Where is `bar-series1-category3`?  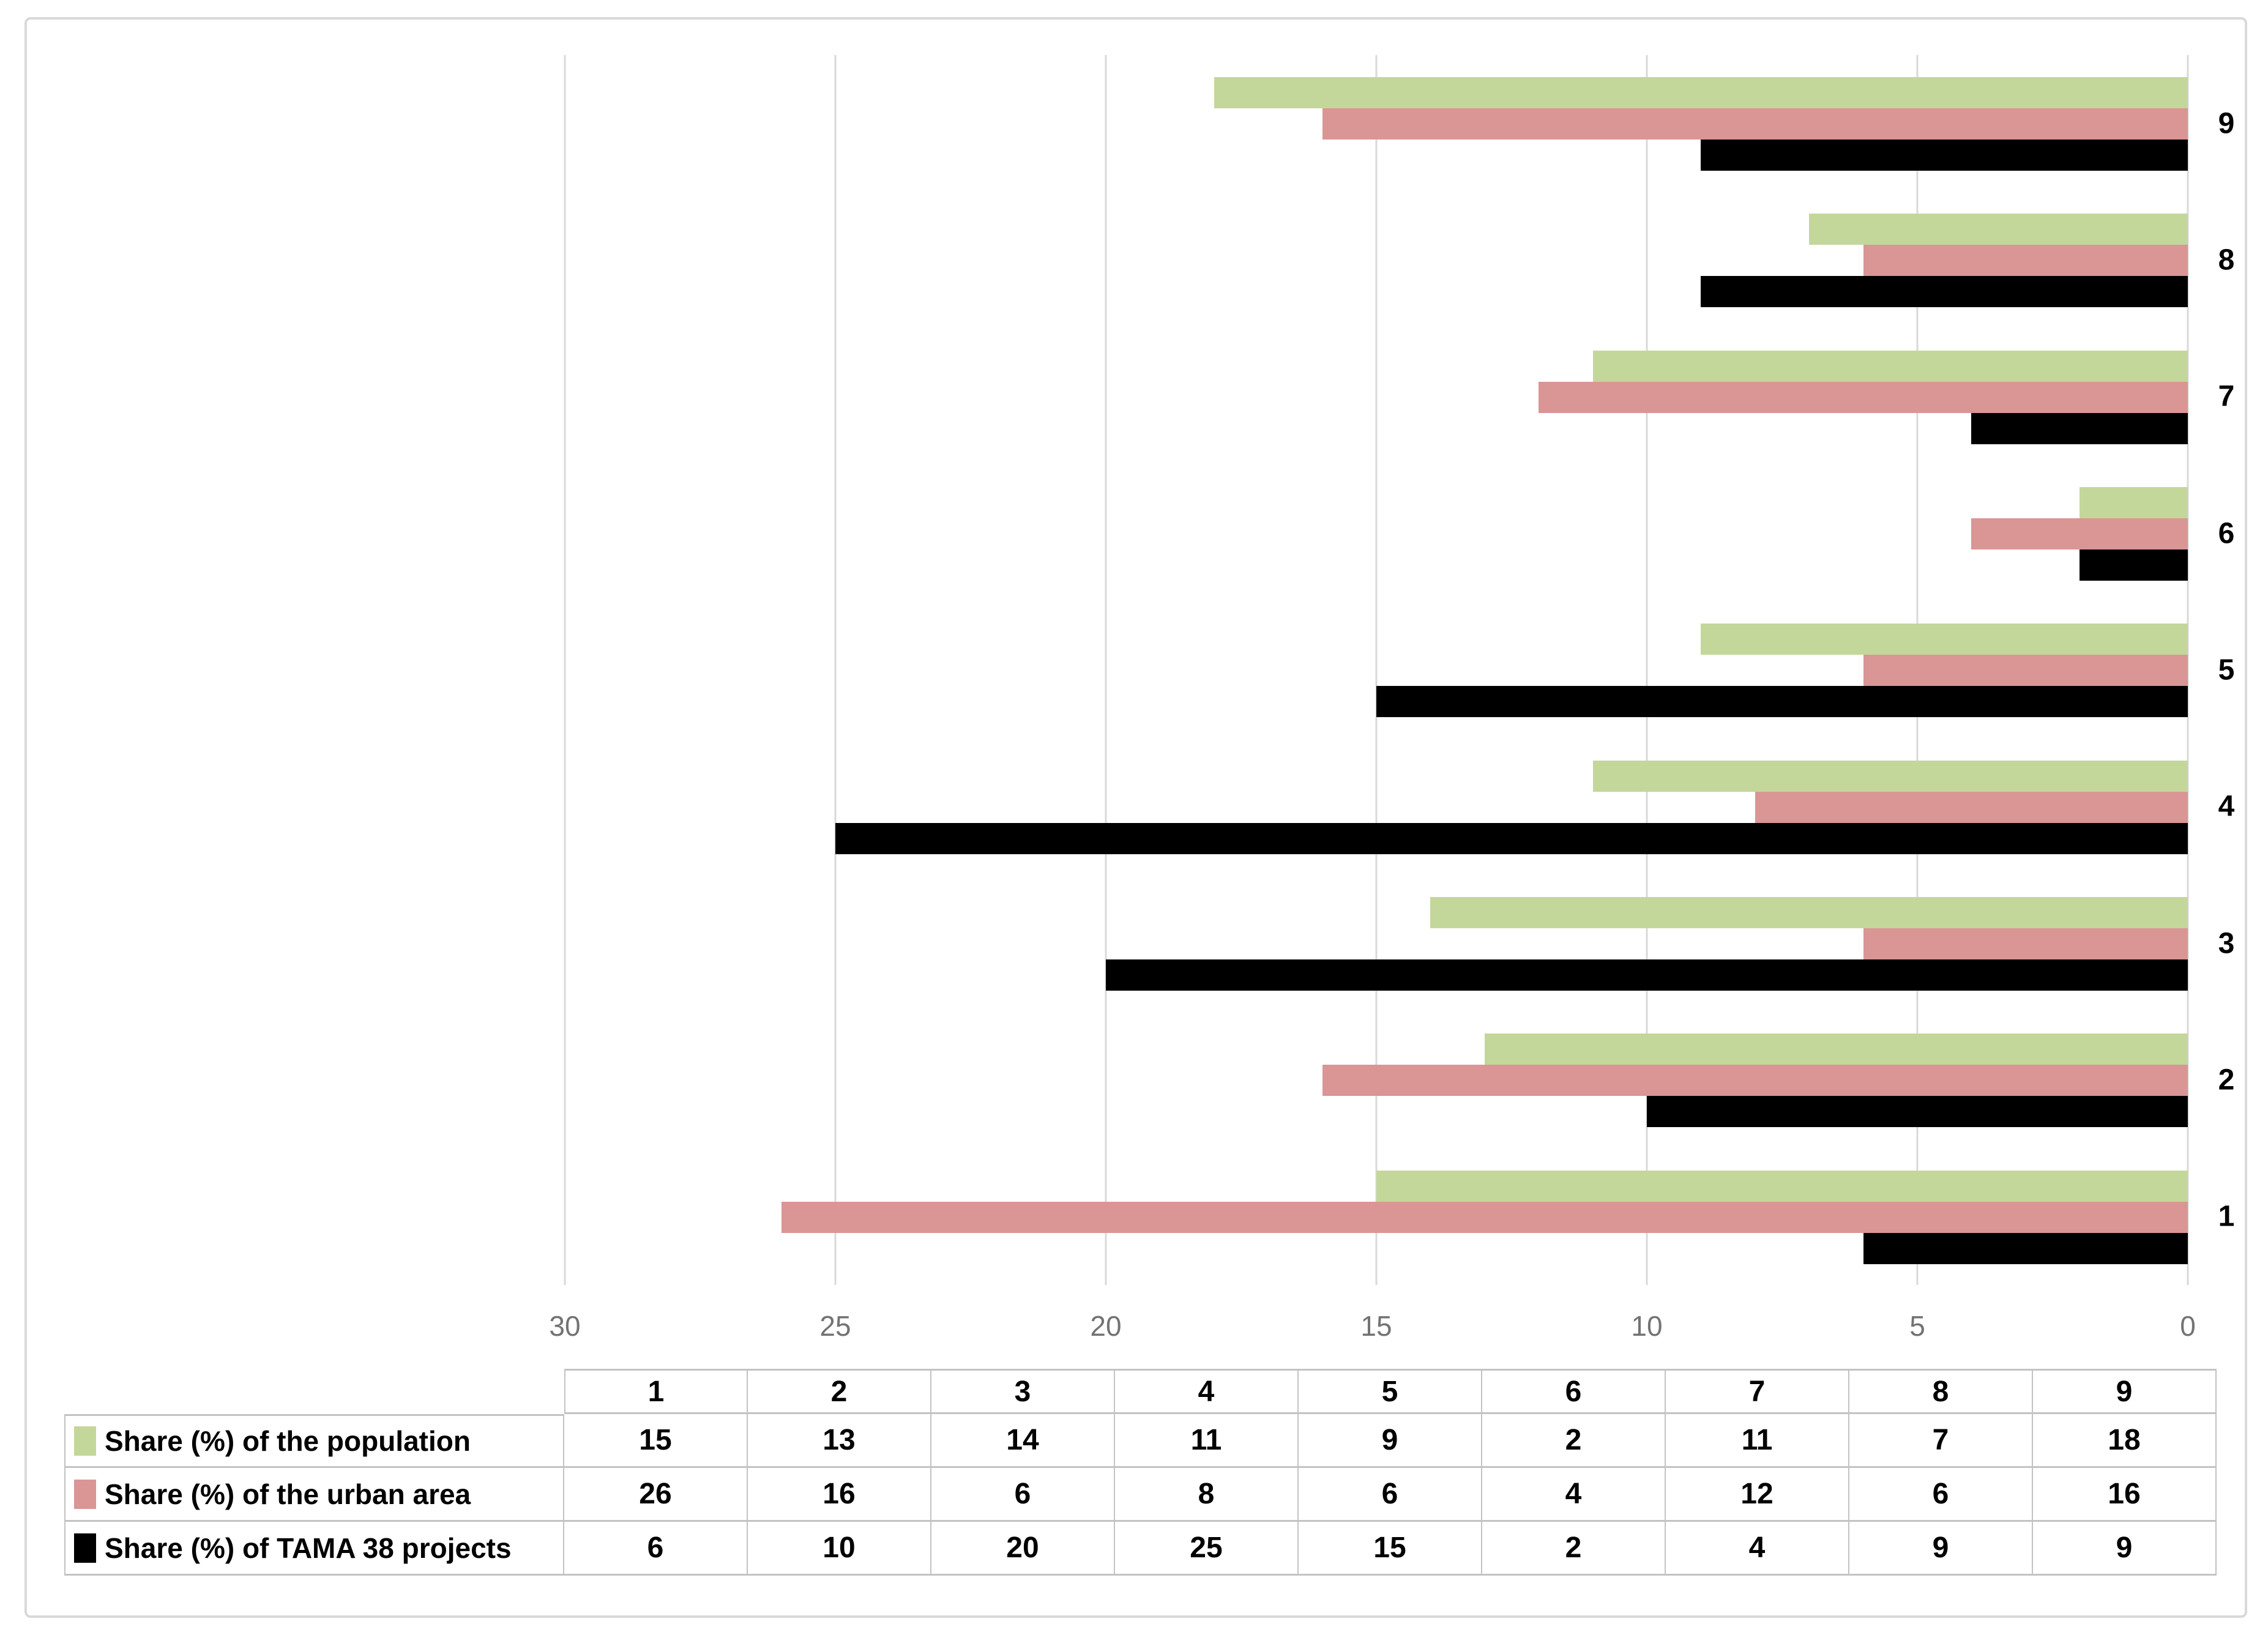 bar-series1-category3 is located at coordinates (1809, 913).